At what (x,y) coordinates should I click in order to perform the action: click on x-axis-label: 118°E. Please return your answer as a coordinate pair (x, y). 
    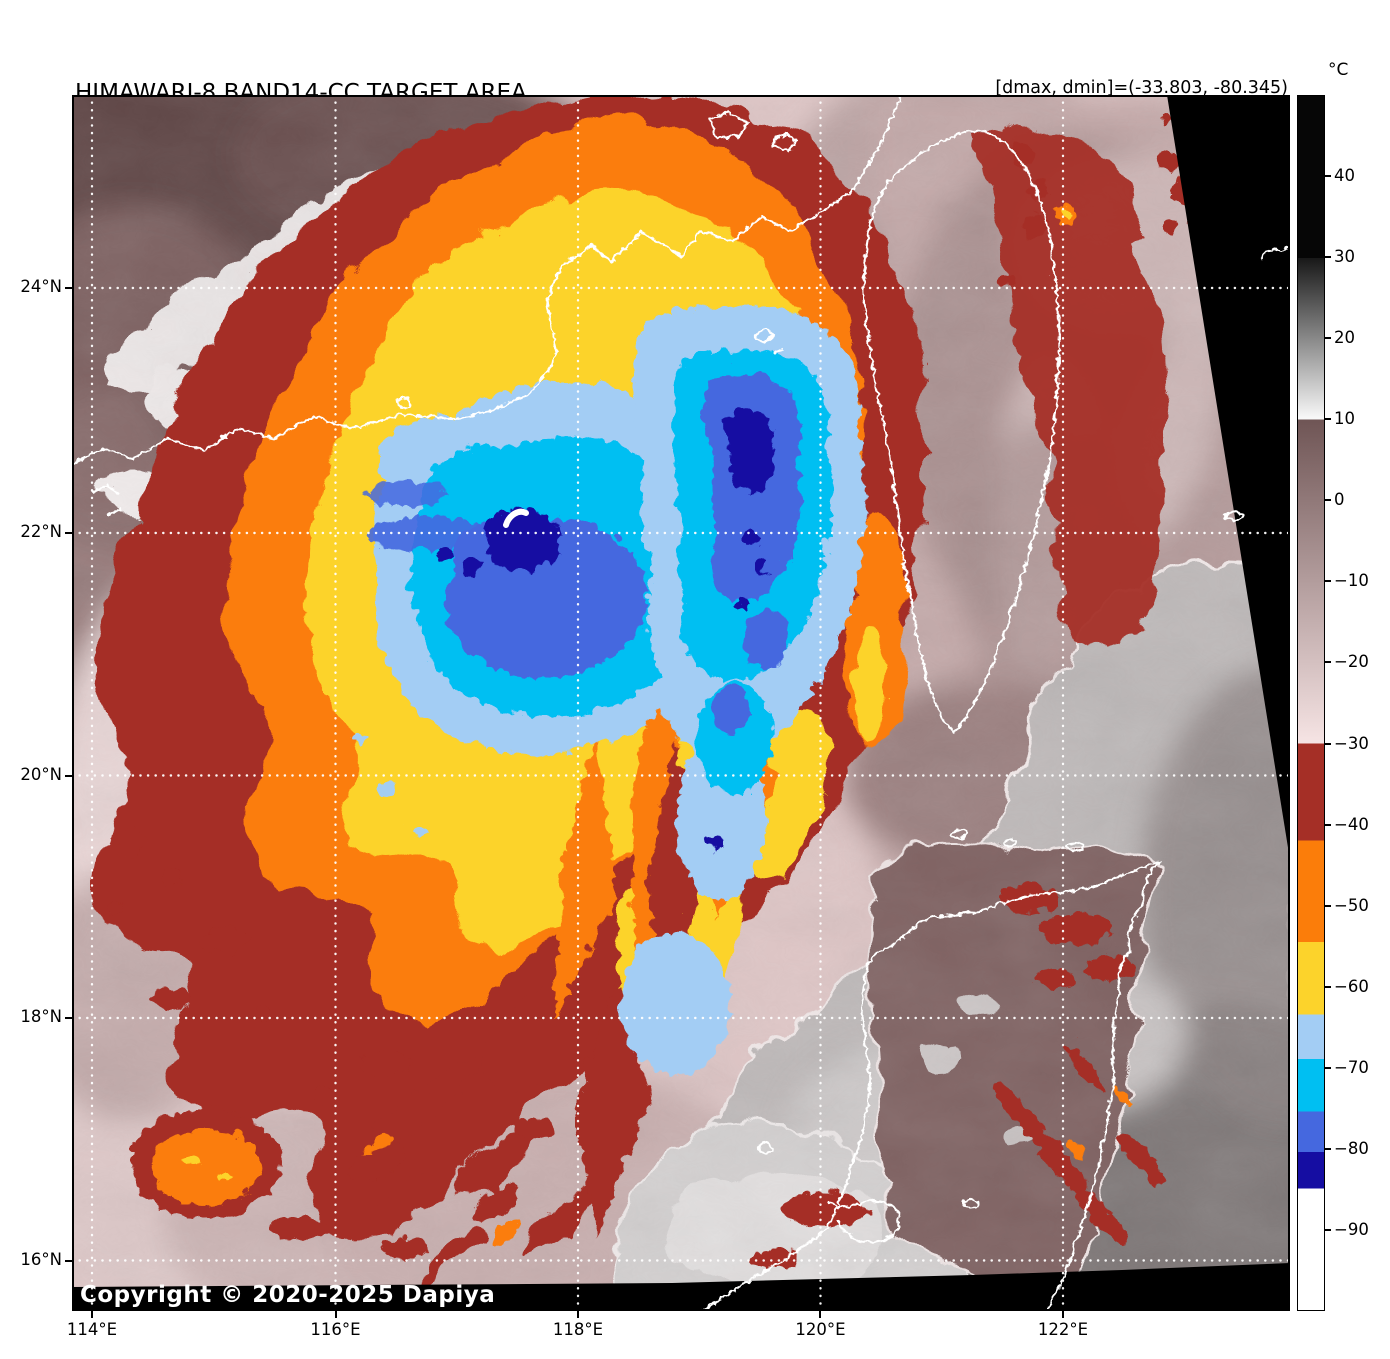
    Looking at the image, I should click on (578, 1329).